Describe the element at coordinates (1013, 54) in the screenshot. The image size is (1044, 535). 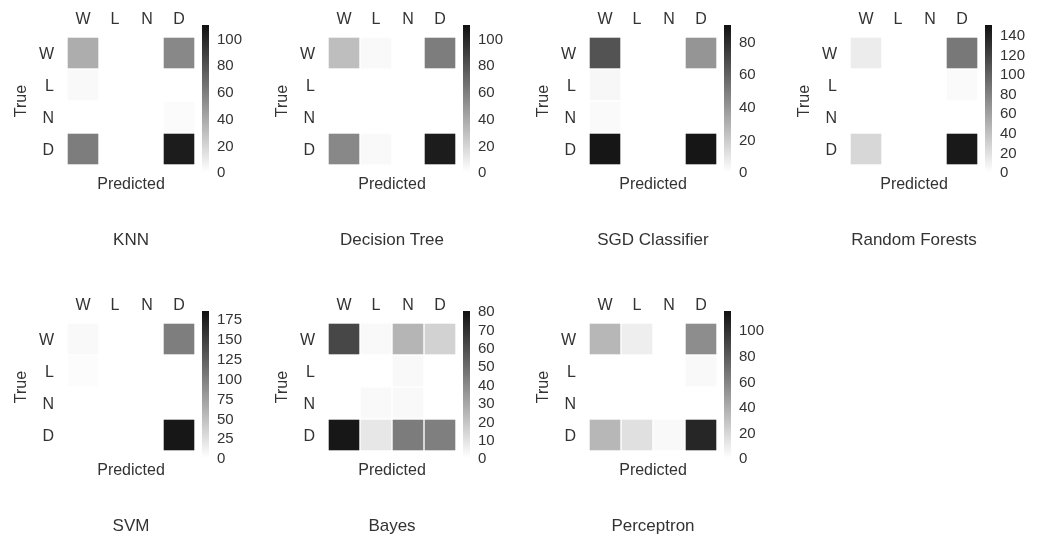
I see `color-bar-label: 120` at that location.